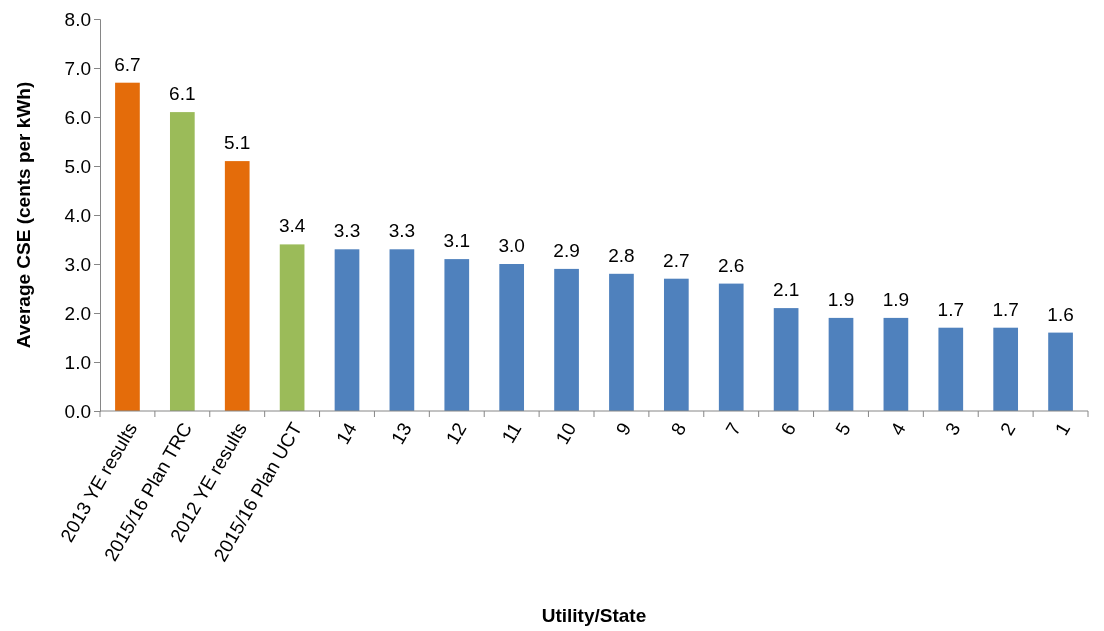  I want to click on data-label: 1.6, so click(1060, 314).